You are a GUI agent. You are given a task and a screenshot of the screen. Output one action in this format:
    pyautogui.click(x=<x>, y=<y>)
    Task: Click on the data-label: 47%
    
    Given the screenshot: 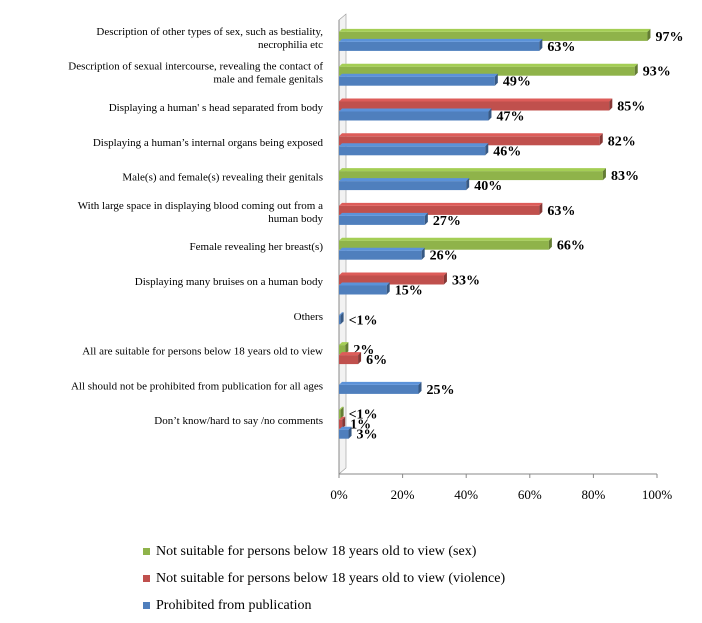 What is the action you would take?
    pyautogui.click(x=510, y=117)
    